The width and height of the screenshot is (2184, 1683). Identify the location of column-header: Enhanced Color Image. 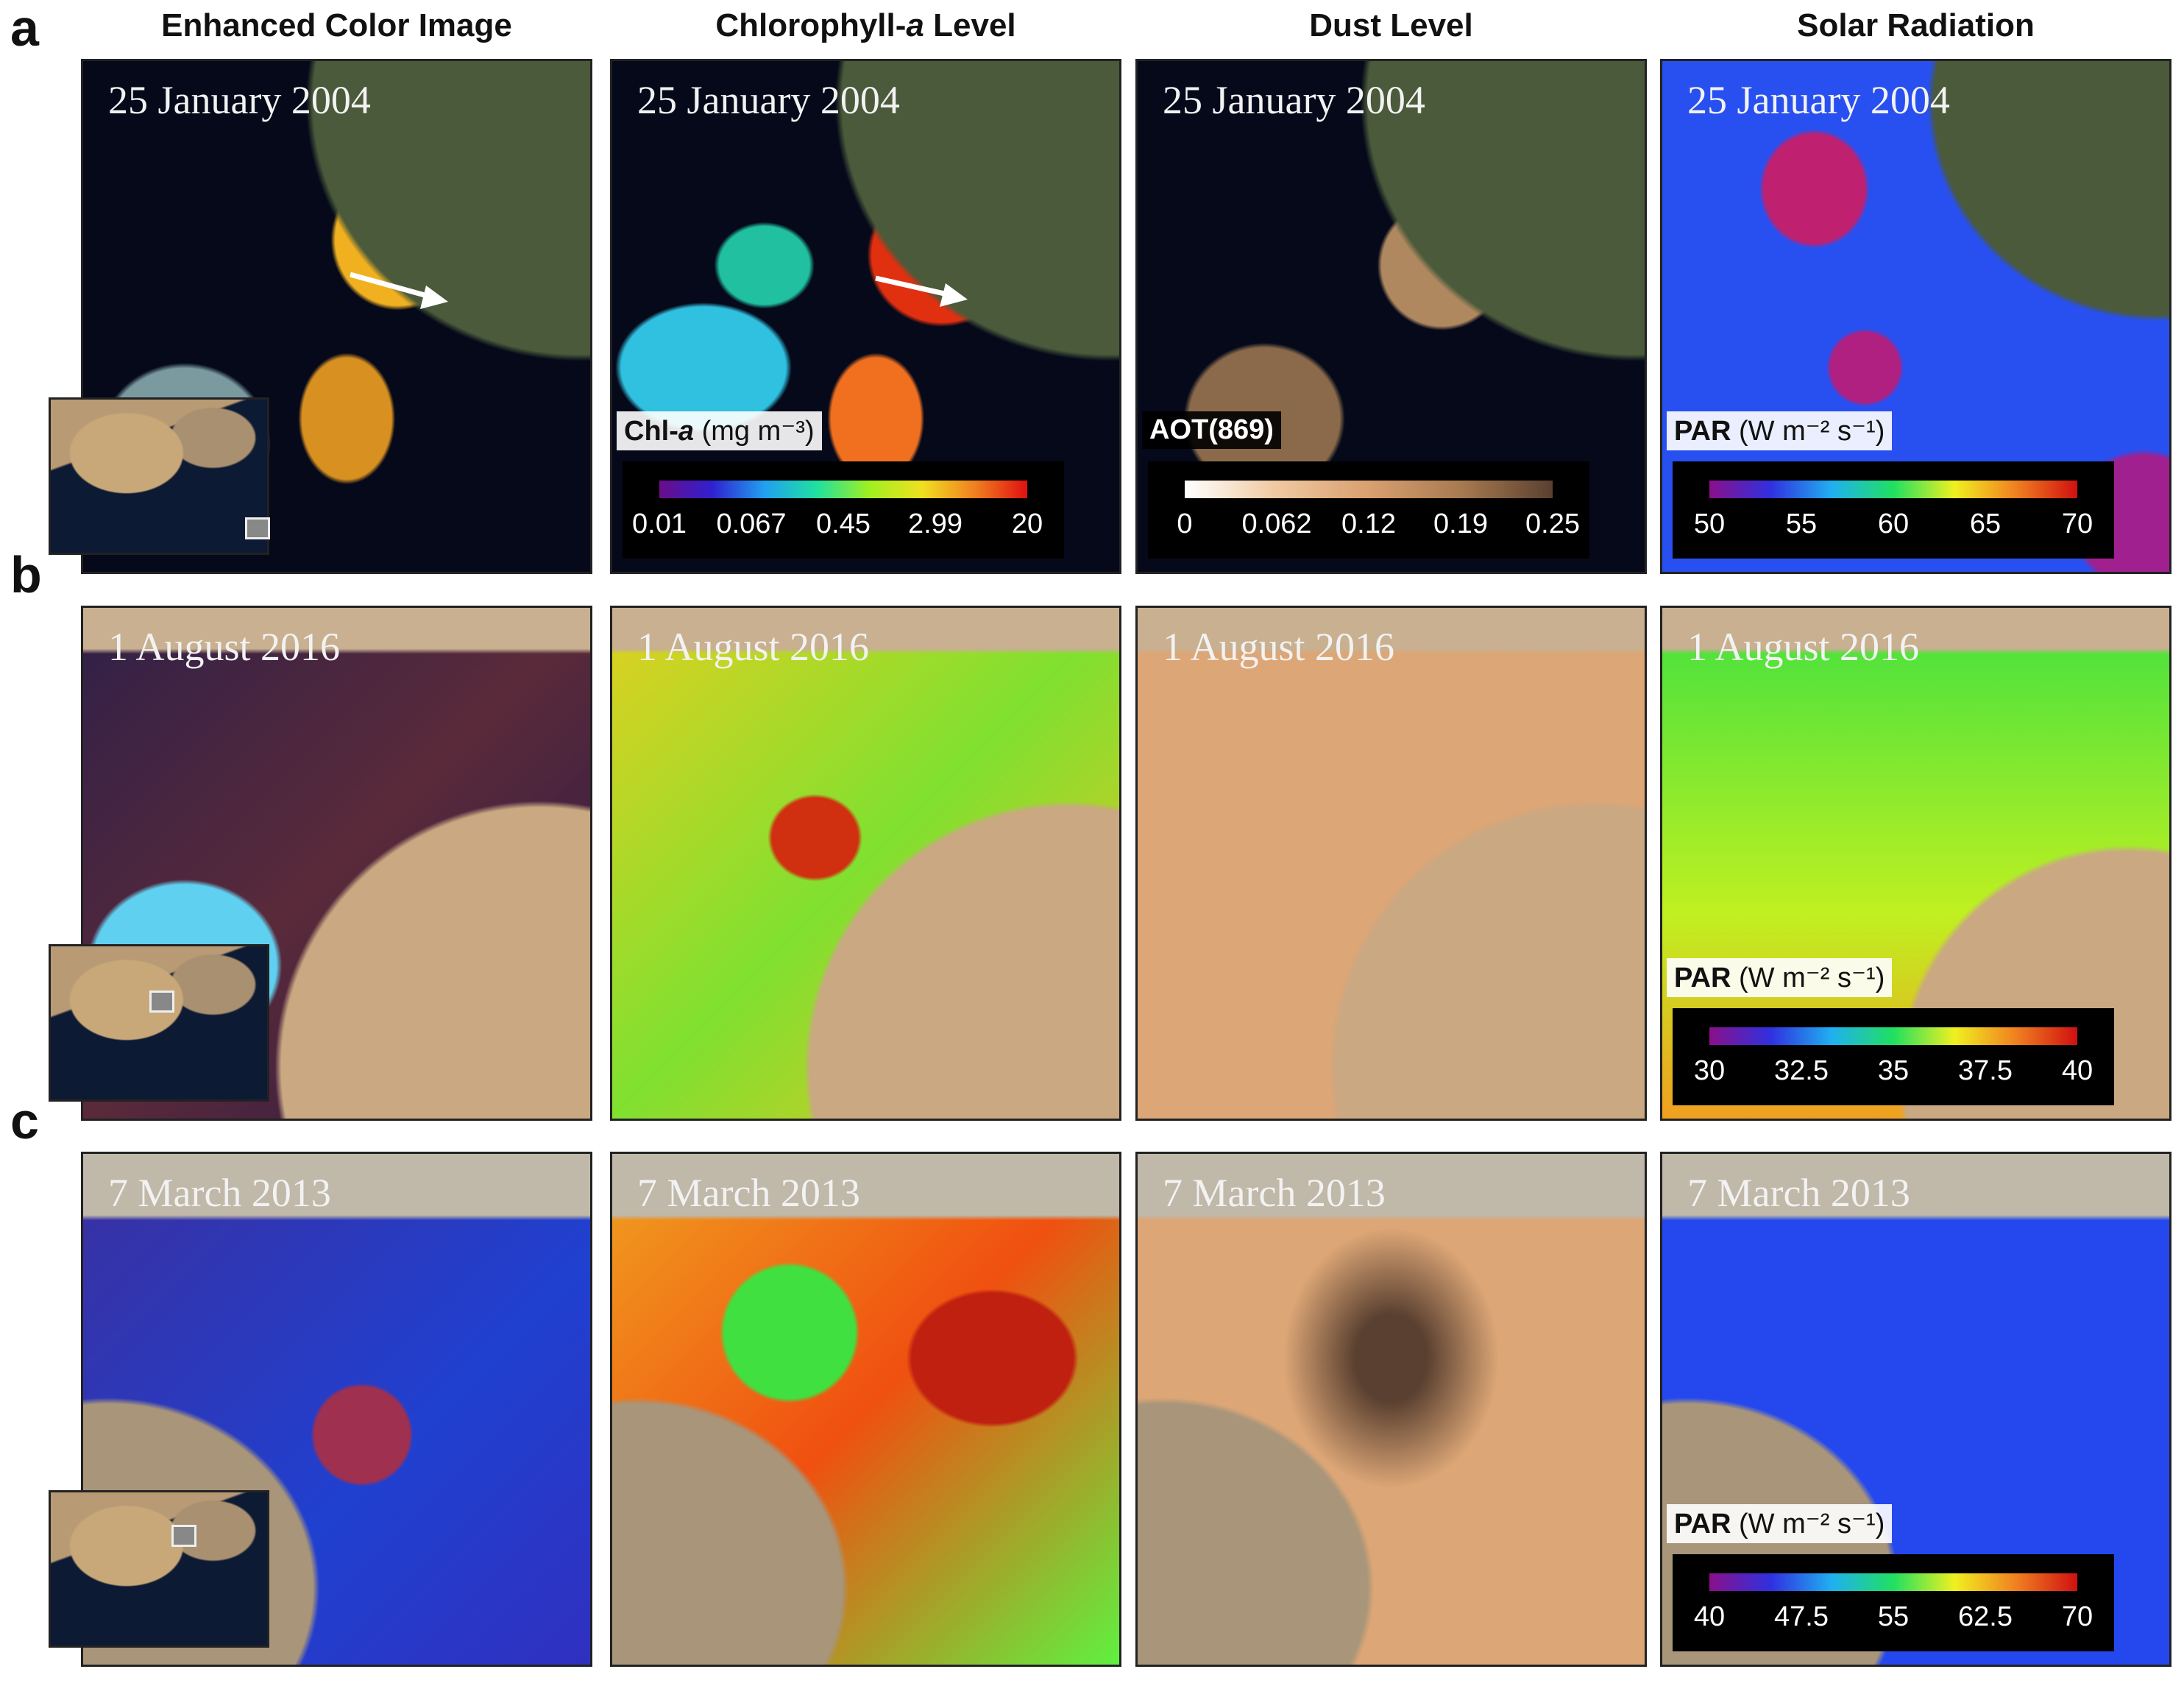
(336, 26).